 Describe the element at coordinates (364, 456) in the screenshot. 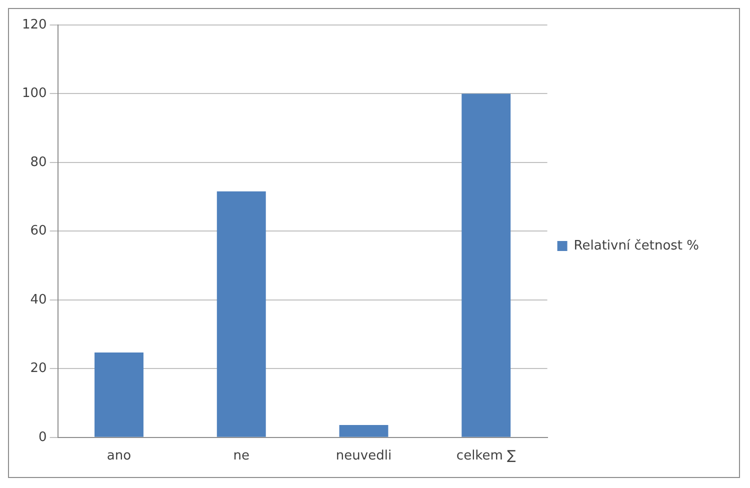

I see `x-tick-label: neuvedli` at that location.